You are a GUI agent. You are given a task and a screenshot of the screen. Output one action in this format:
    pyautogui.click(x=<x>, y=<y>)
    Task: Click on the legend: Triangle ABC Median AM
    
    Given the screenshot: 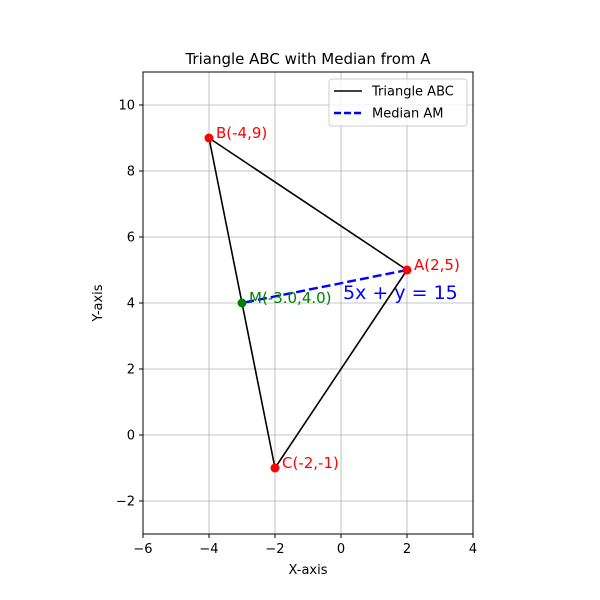 What is the action you would take?
    pyautogui.click(x=398, y=102)
    